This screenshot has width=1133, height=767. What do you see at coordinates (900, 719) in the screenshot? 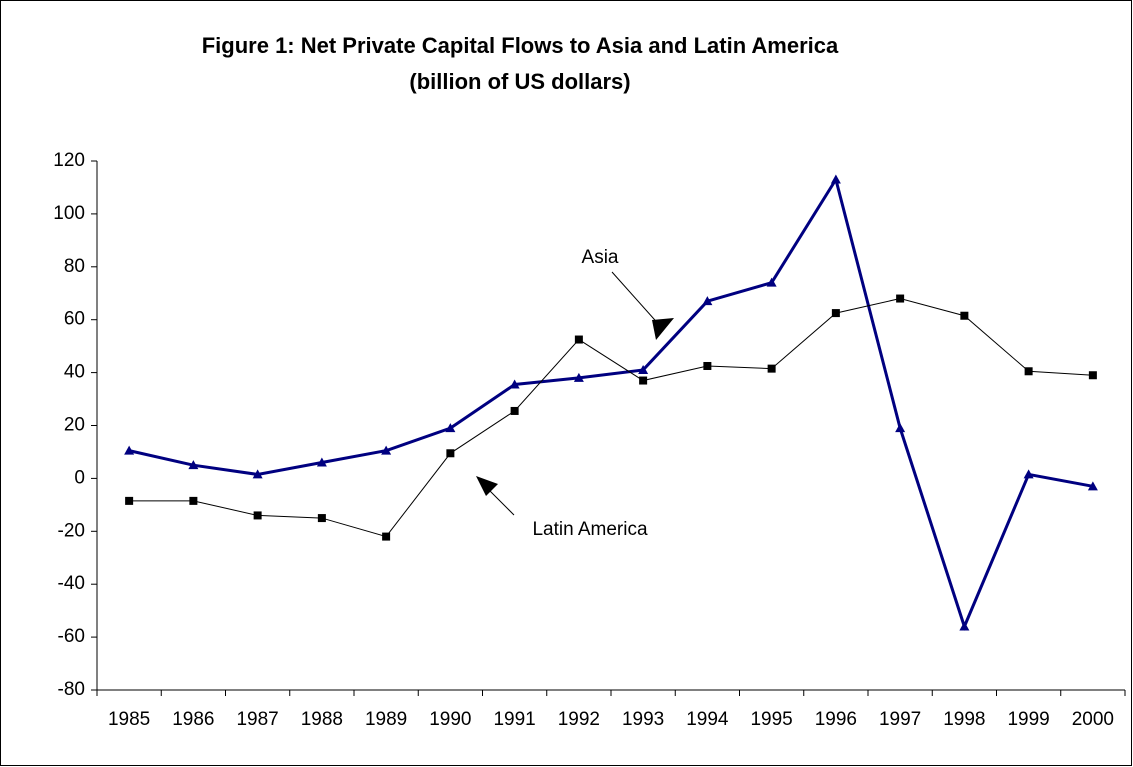
I see `x-tick-label: 1997` at bounding box center [900, 719].